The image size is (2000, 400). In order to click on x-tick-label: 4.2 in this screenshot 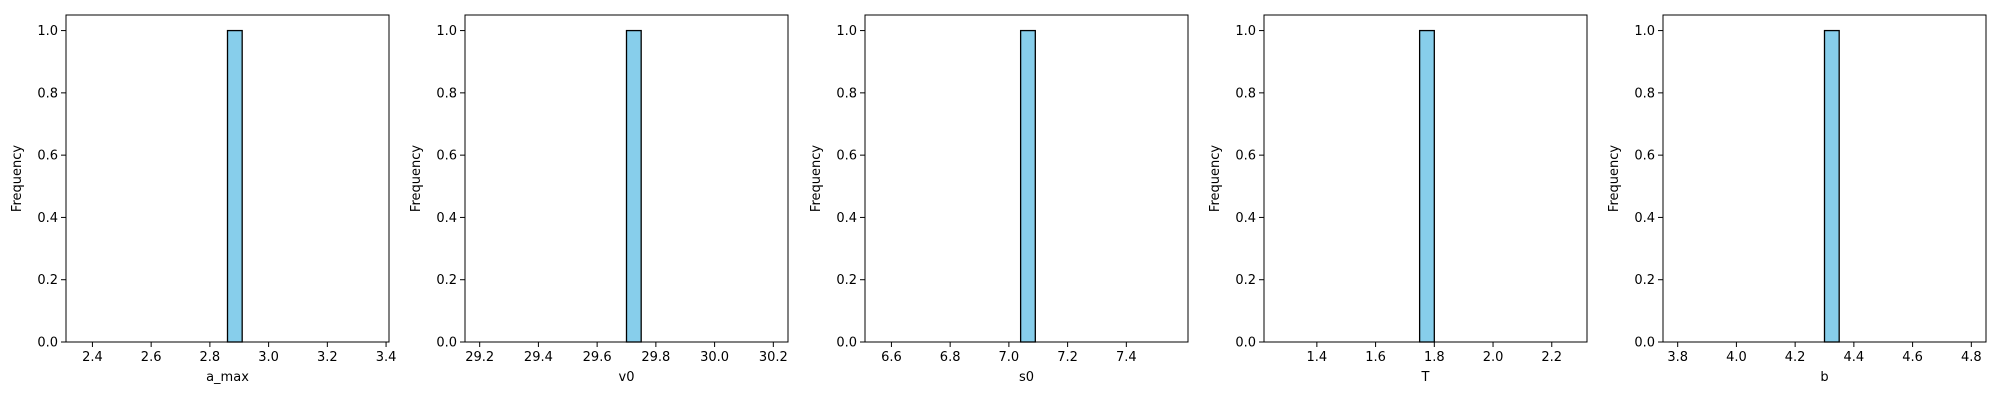, I will do `click(1795, 357)`.